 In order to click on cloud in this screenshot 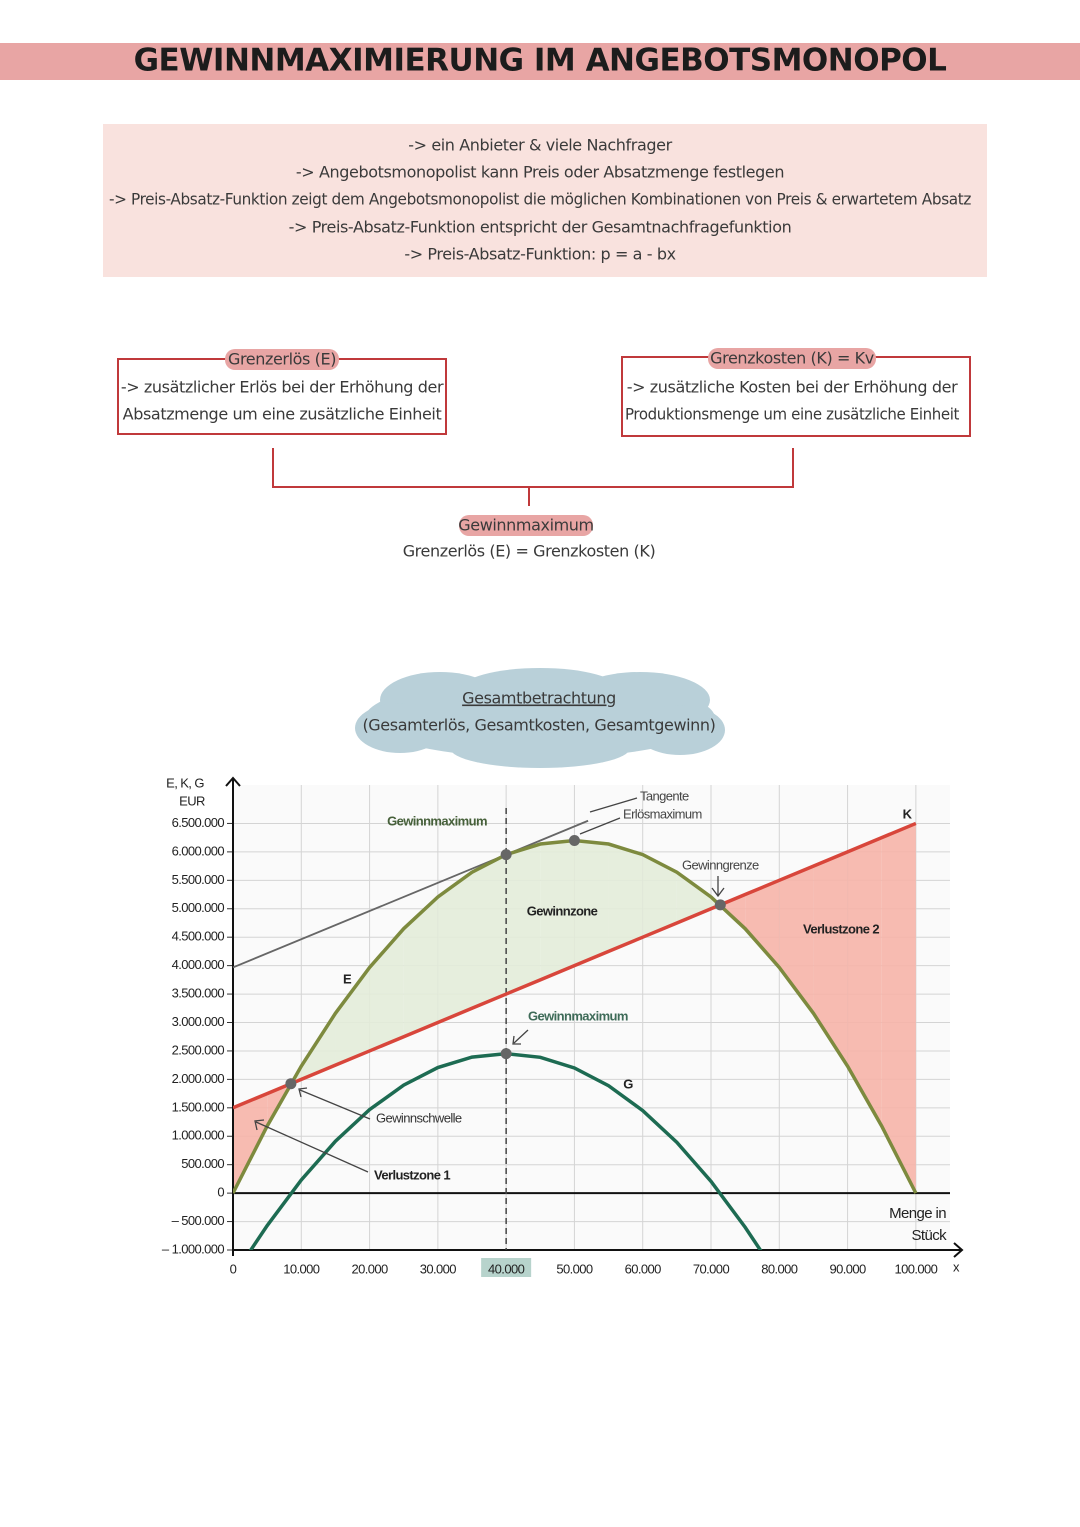, I will do `click(540, 718)`.